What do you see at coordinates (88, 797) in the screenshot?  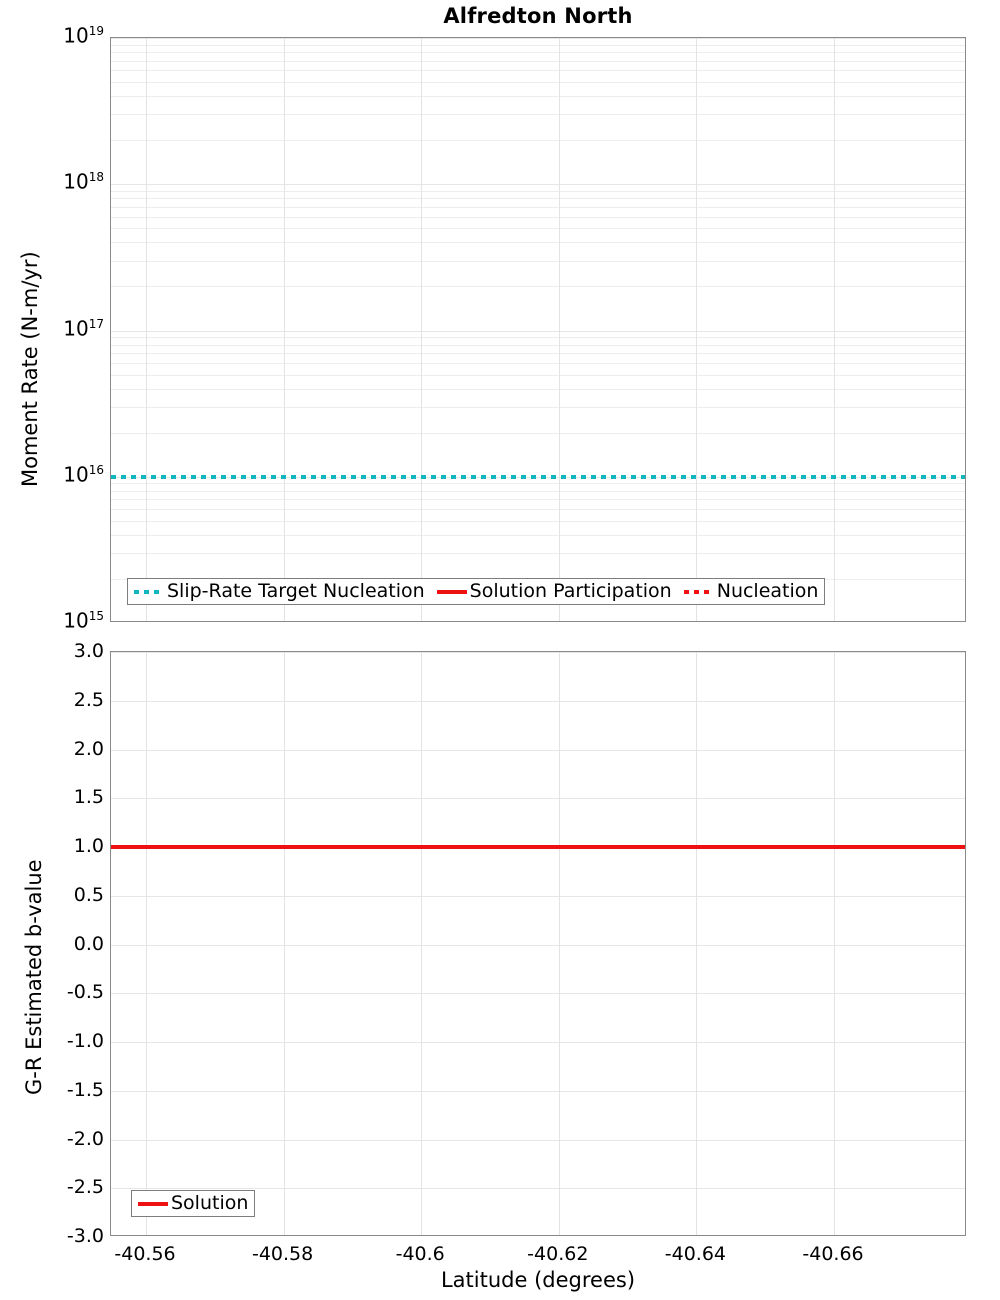 I see `y-tick-label: 1.5` at bounding box center [88, 797].